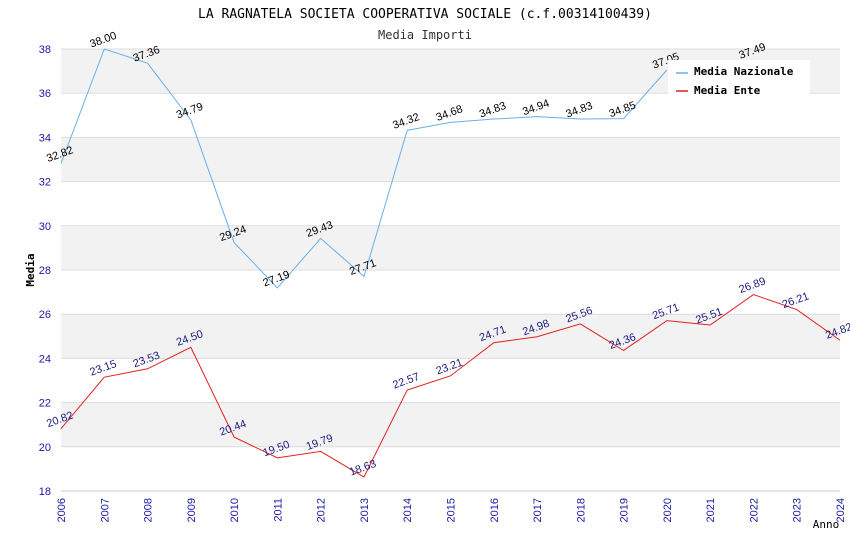  What do you see at coordinates (62, 510) in the screenshot?
I see `x-tick-label: 2006` at bounding box center [62, 510].